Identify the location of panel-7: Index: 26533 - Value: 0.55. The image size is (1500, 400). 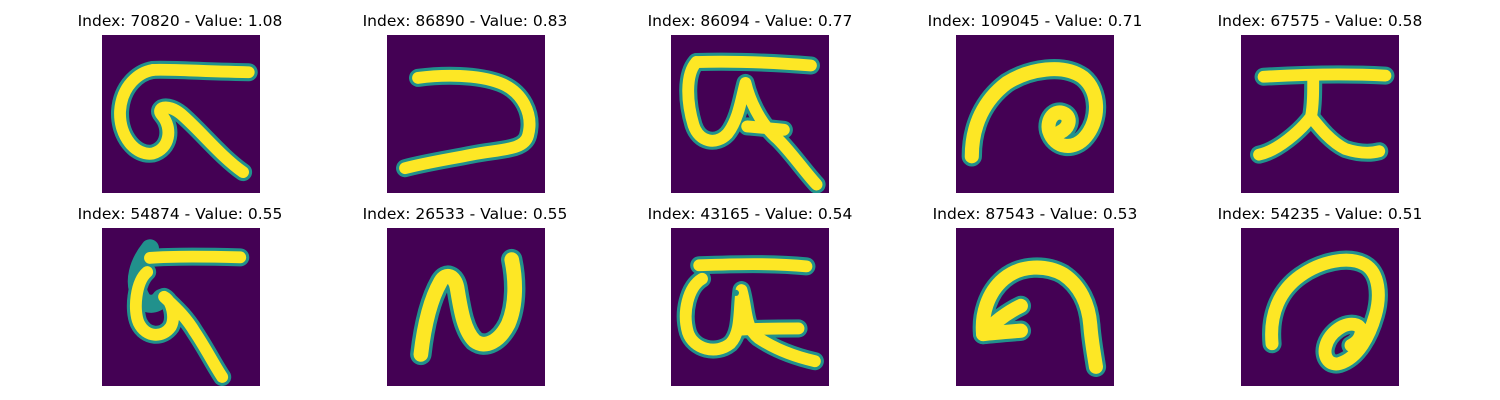
(465, 296).